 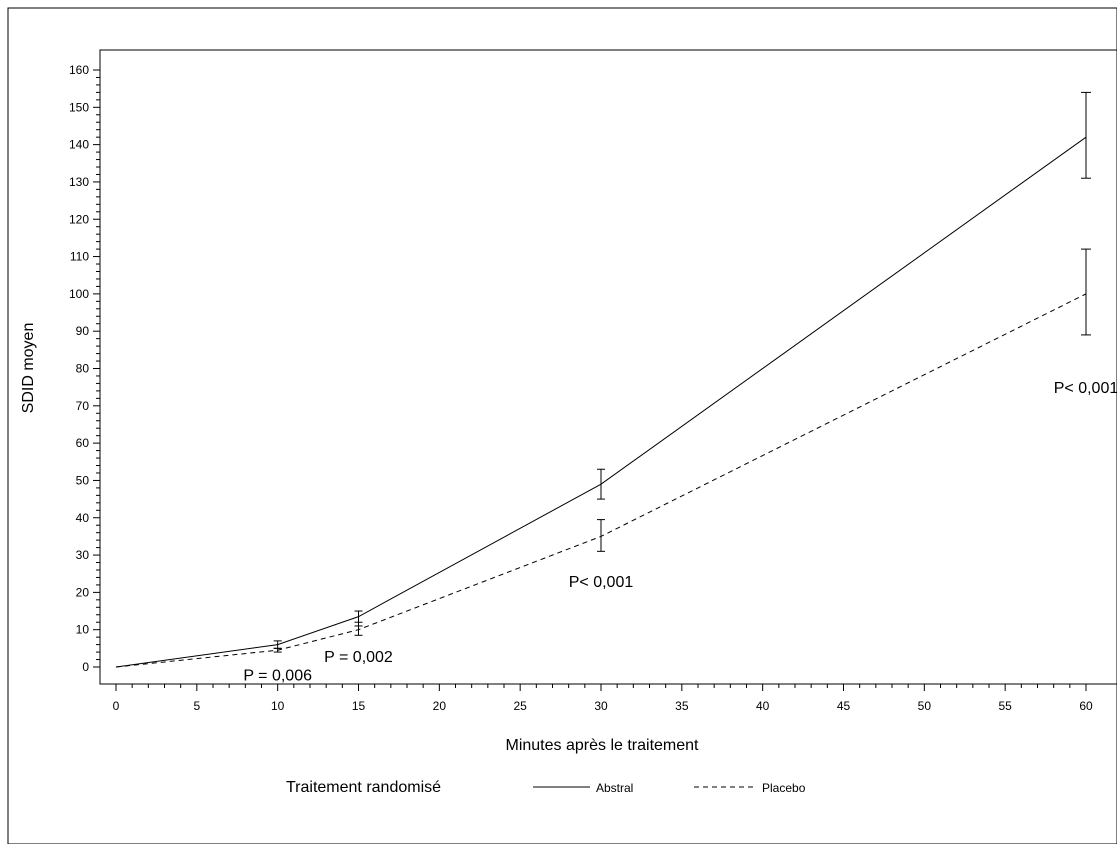 What do you see at coordinates (79, 219) in the screenshot?
I see `y-tick-label: 120` at bounding box center [79, 219].